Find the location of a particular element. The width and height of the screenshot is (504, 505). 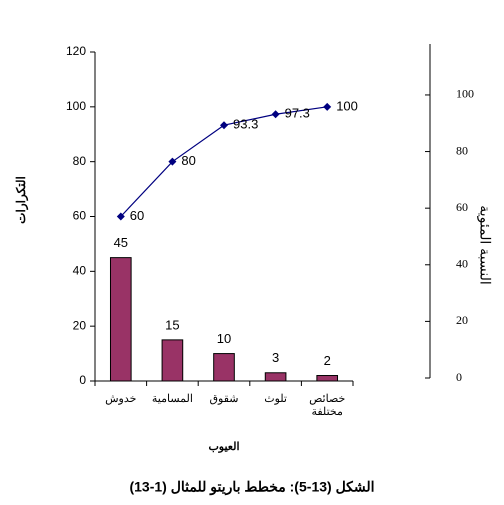

bar-label: 15 is located at coordinates (172, 324).